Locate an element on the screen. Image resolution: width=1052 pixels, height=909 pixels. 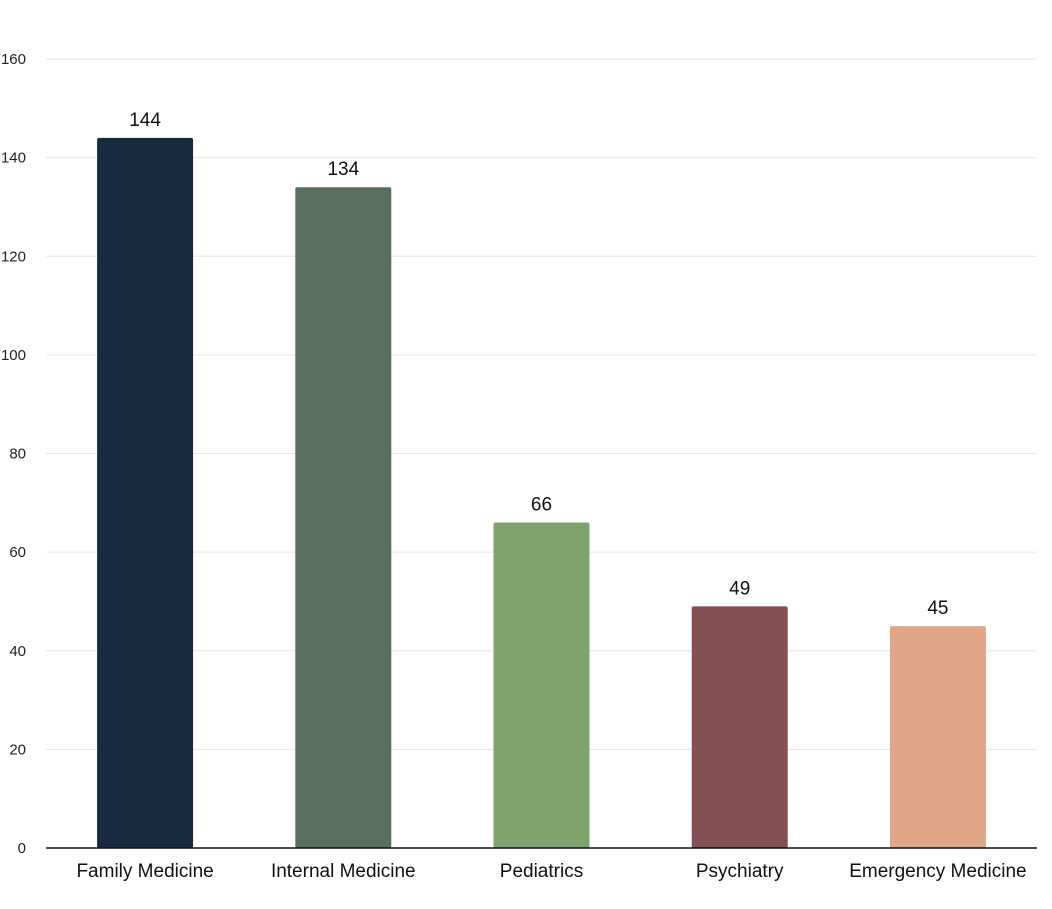
data-label: 49 is located at coordinates (739, 588).